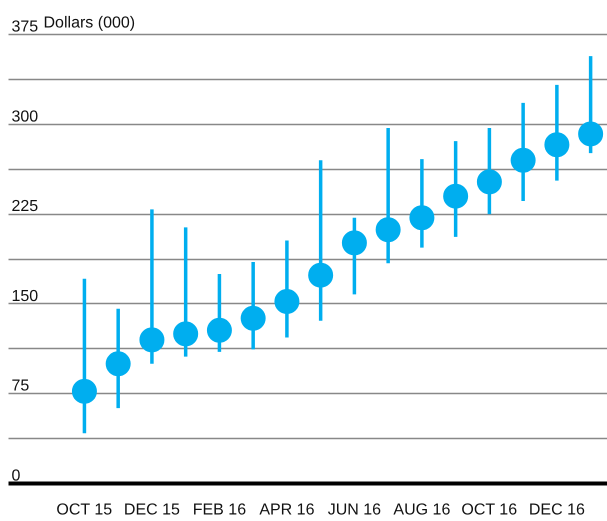  I want to click on x-tick-label: DEC 15, so click(152, 510).